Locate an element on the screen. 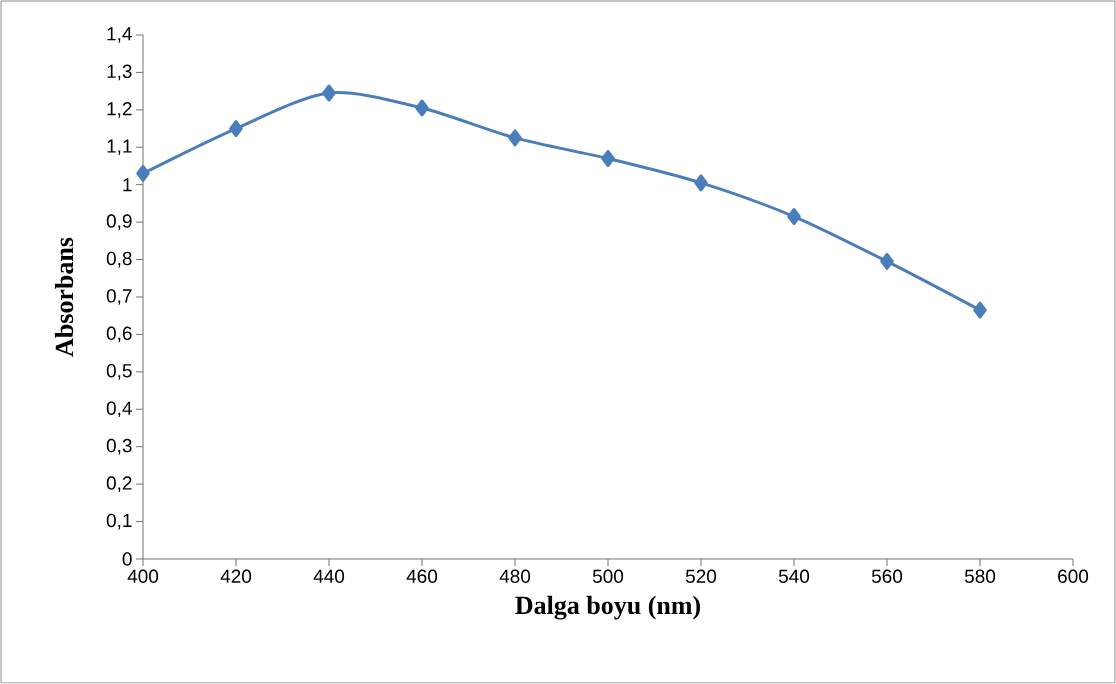 The width and height of the screenshot is (1116, 684). y-tick-label: 1,2 is located at coordinates (119, 110).